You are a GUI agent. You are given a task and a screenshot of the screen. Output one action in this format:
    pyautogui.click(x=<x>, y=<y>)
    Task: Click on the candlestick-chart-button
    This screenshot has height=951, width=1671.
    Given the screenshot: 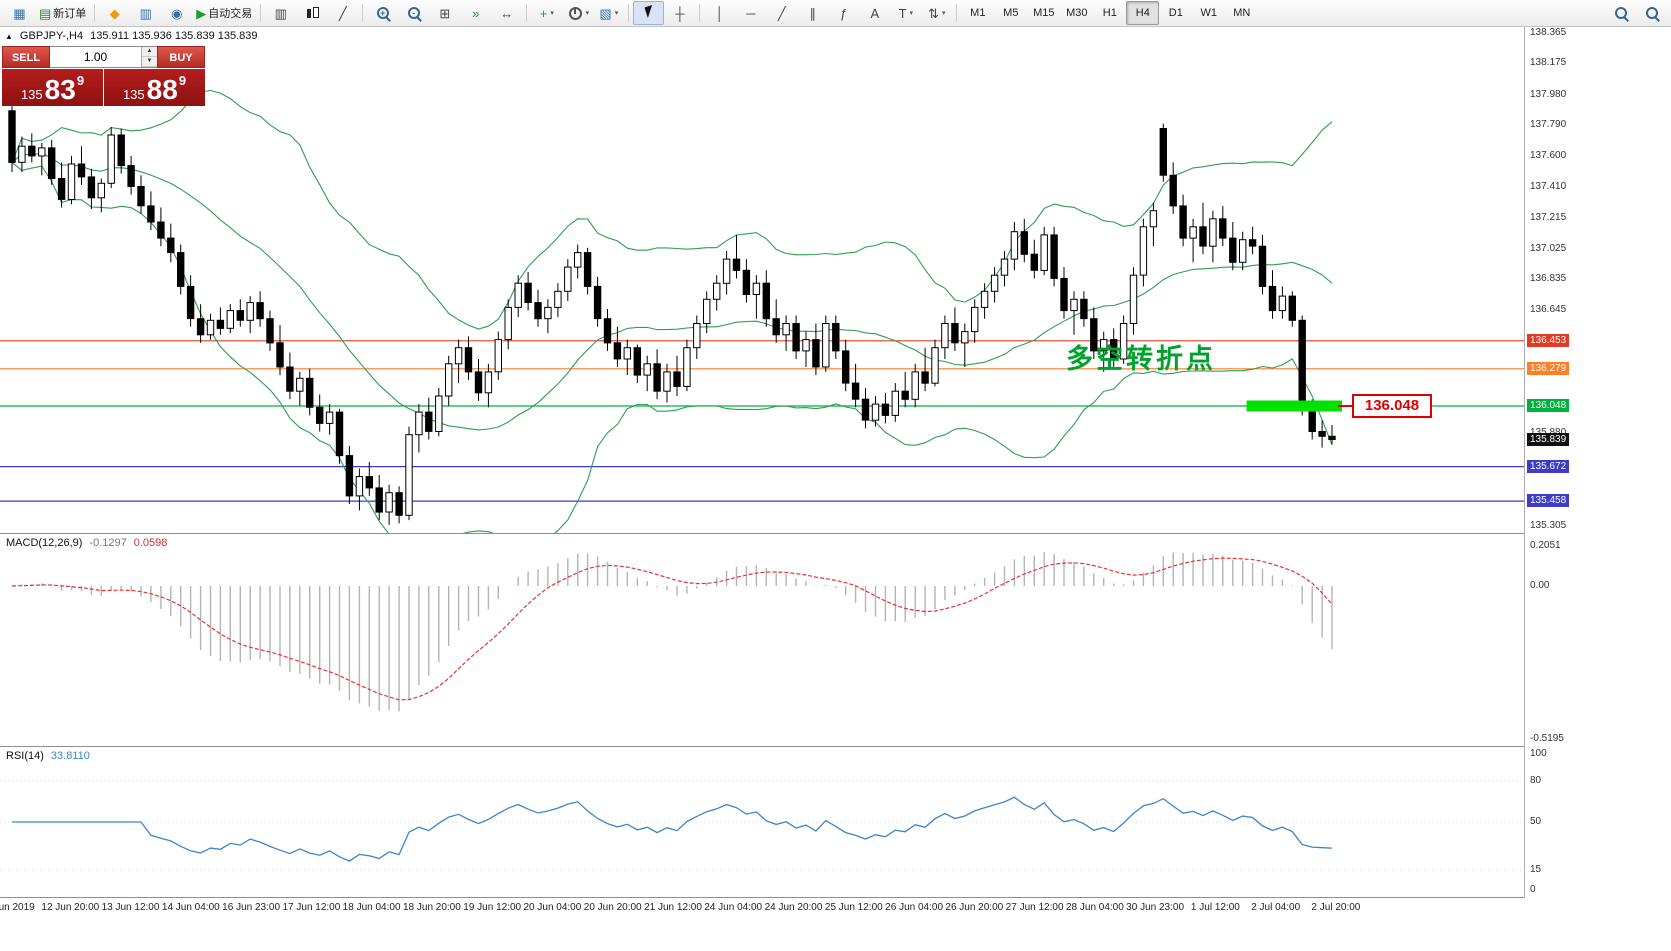 What is the action you would take?
    pyautogui.click(x=311, y=13)
    